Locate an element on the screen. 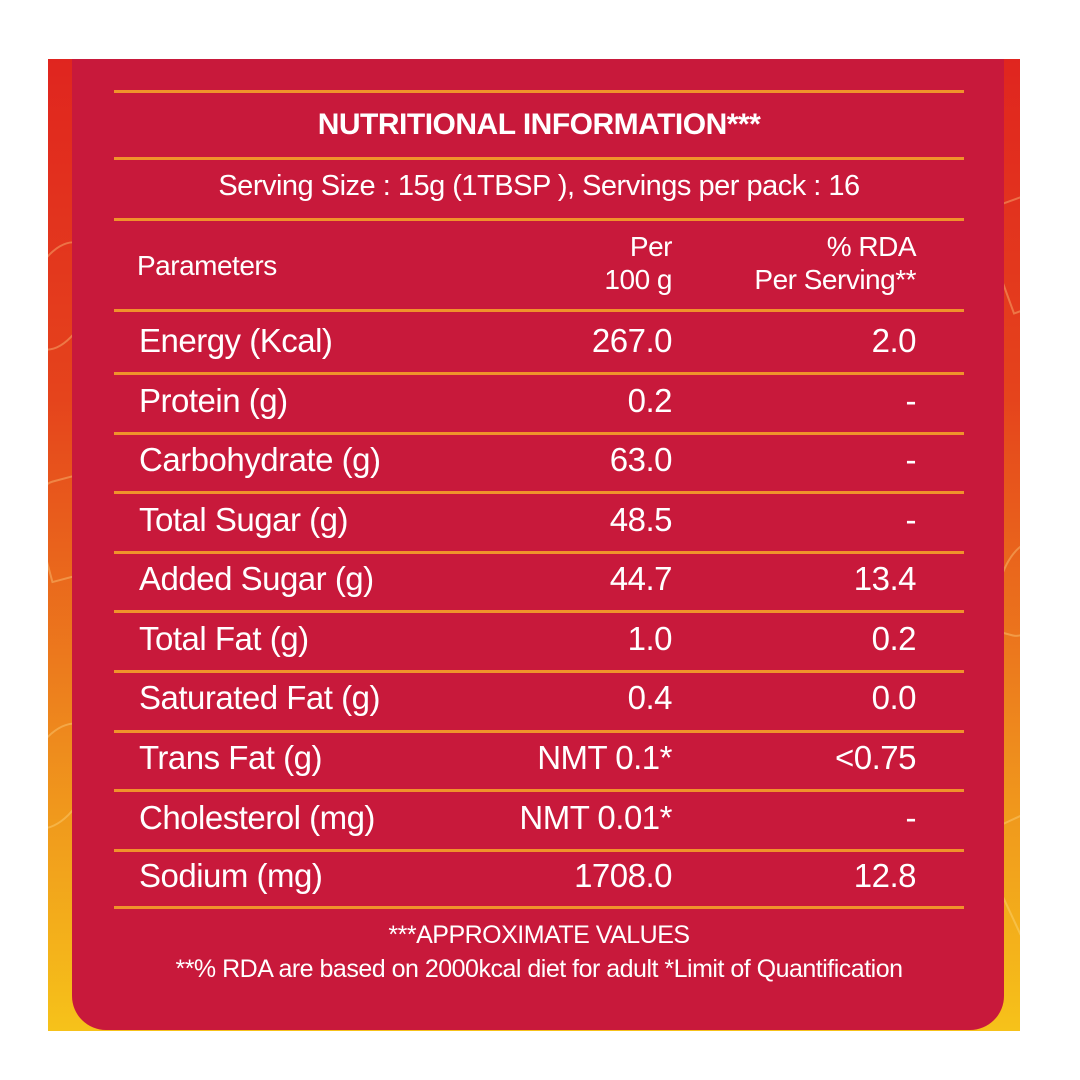 Image resolution: width=1080 pixels, height=1080 pixels. row-energy-per100g: 267.0 is located at coordinates (632, 340).